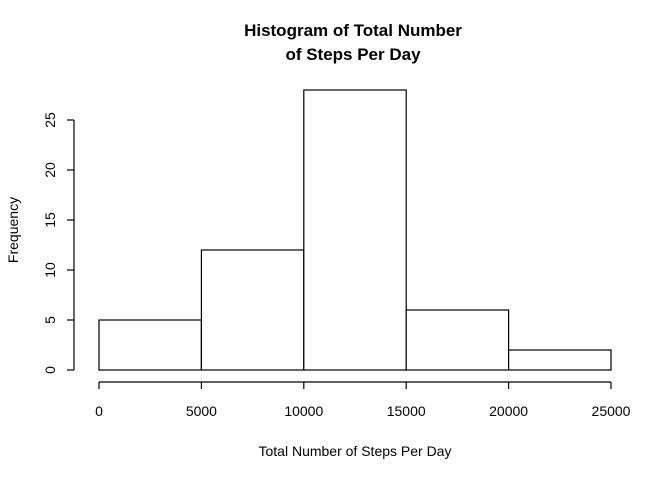 The height and width of the screenshot is (480, 672). I want to click on y-tick-label-3: 15, so click(50, 220).